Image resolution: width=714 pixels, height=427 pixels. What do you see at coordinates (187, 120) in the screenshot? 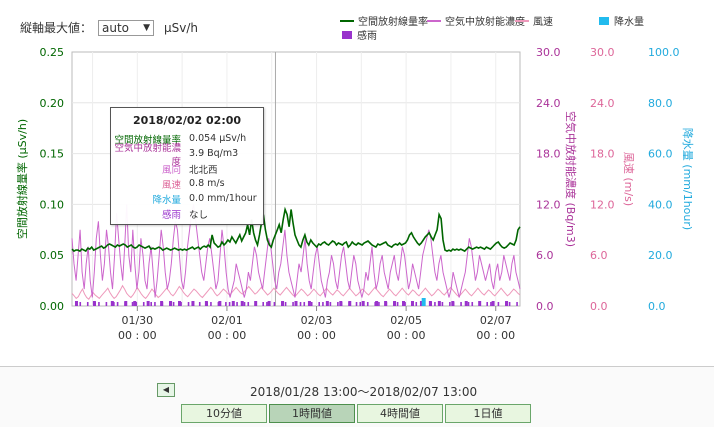
I see `tooltip-title: 2018/02/02 02:00` at bounding box center [187, 120].